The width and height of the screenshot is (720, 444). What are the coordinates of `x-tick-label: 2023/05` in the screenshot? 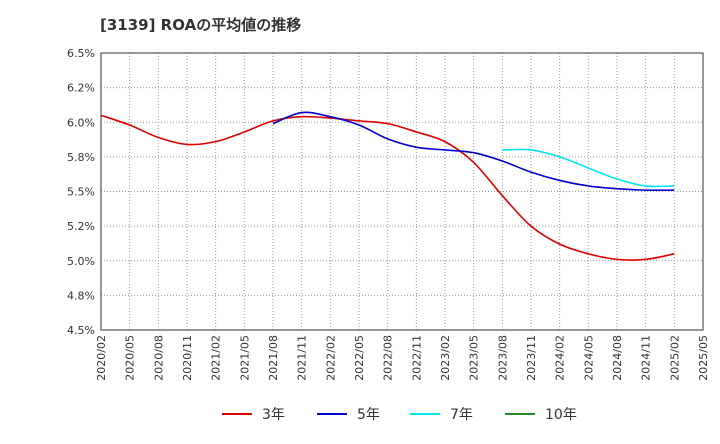 It's located at (474, 358).